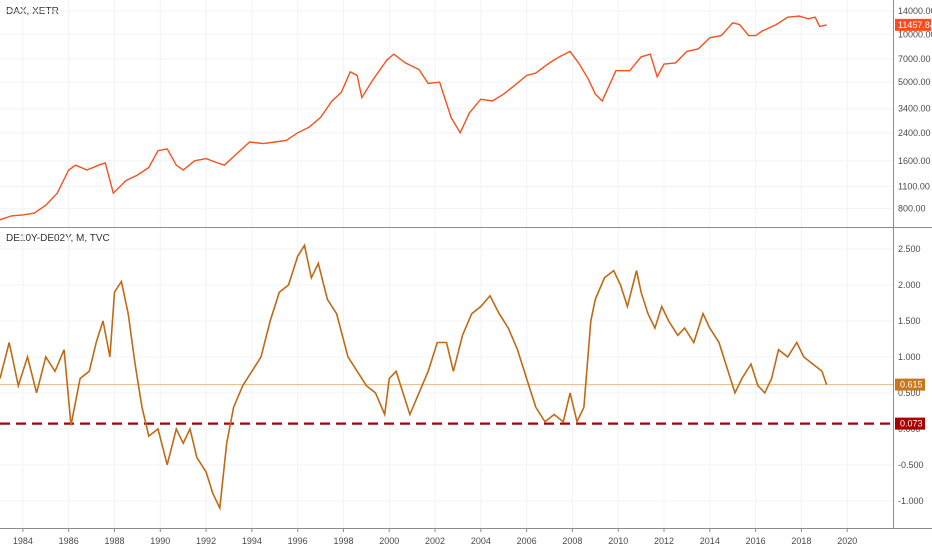 The image size is (932, 550). What do you see at coordinates (914, 59) in the screenshot?
I see `dax-y-tick-label: 7000.00` at bounding box center [914, 59].